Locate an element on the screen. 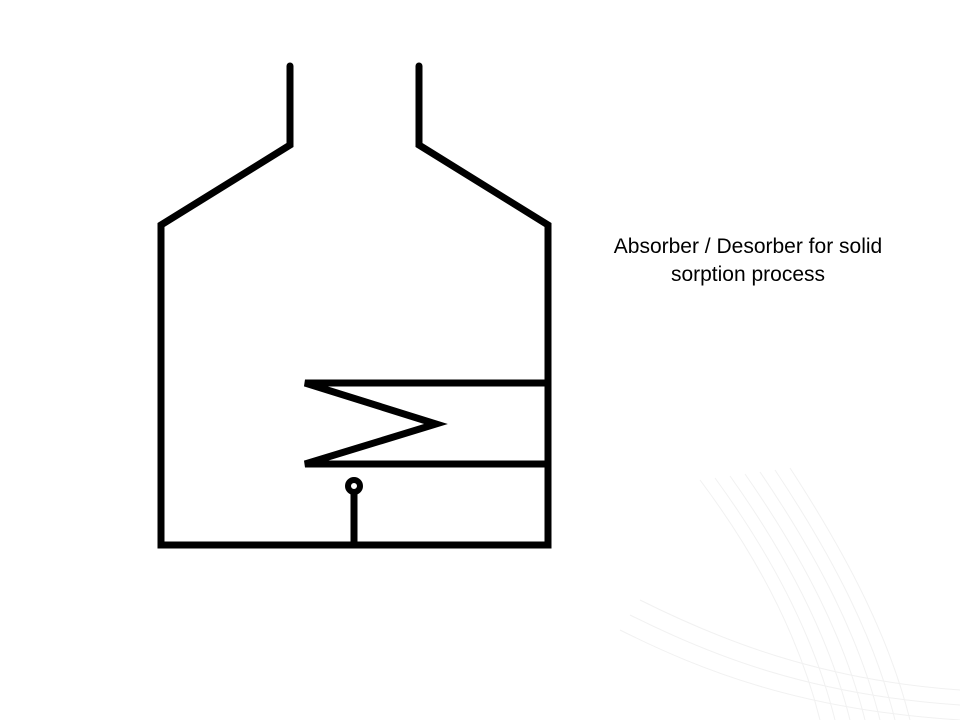  heat-exchanger-coil is located at coordinates (427, 423).